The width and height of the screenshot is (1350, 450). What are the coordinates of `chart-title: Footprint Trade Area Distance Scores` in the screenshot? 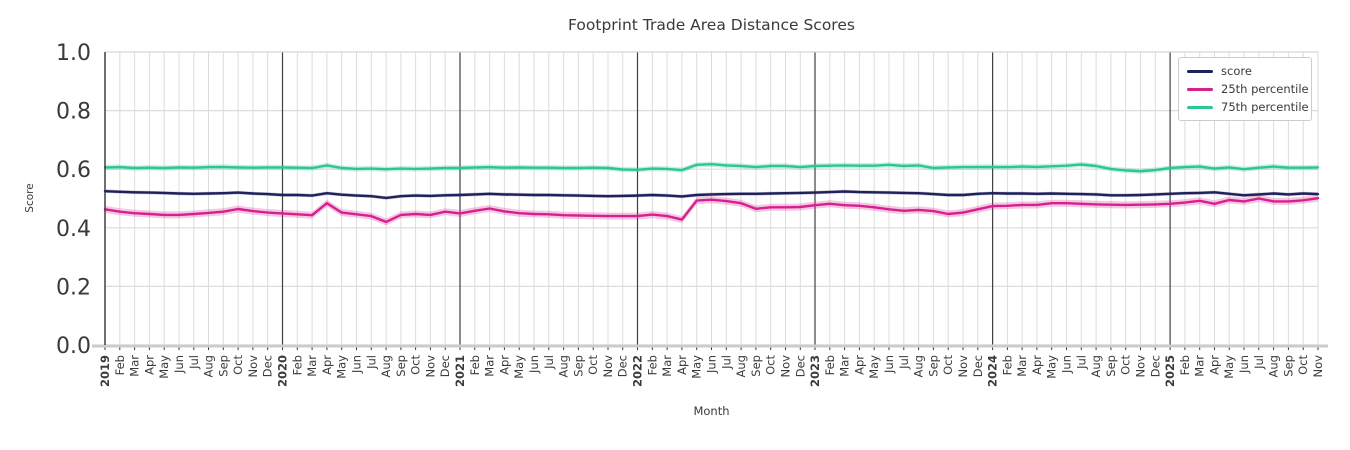 It's located at (711, 25).